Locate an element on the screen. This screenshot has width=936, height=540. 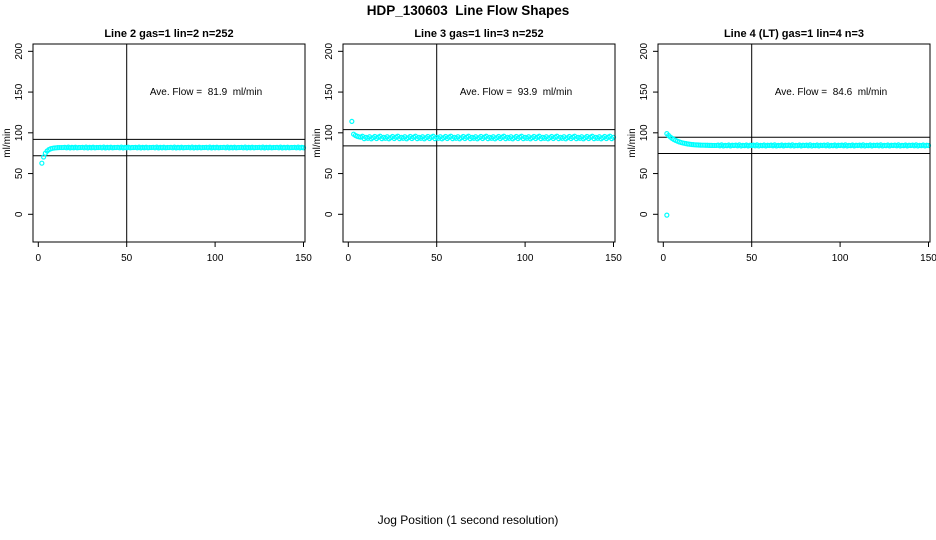
ave-flow-annotation: Ave. Flow = 84.6 ml/min is located at coordinates (831, 92).